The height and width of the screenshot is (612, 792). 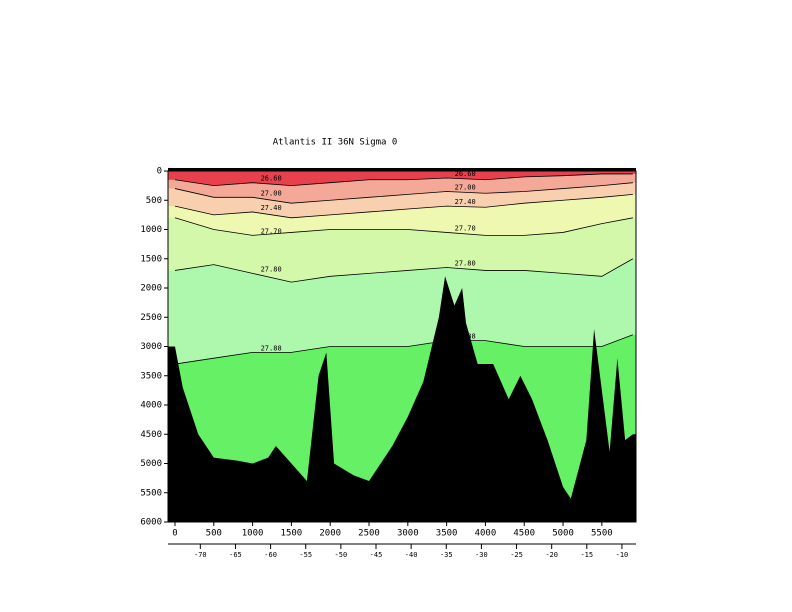 What do you see at coordinates (151, 406) in the screenshot?
I see `y-tick-label: 4000` at bounding box center [151, 406].